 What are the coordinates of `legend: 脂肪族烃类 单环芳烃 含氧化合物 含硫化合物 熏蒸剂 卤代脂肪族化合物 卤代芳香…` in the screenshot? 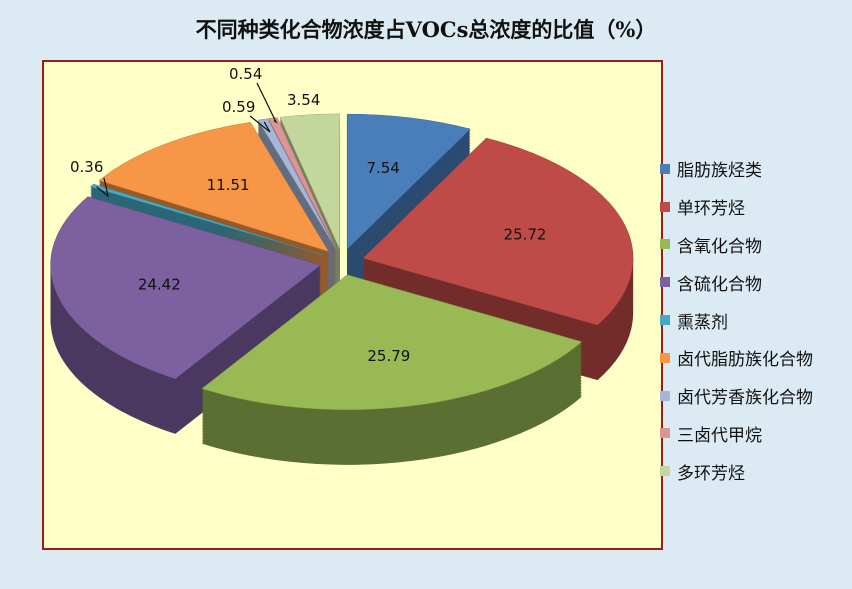 It's located at (736, 320).